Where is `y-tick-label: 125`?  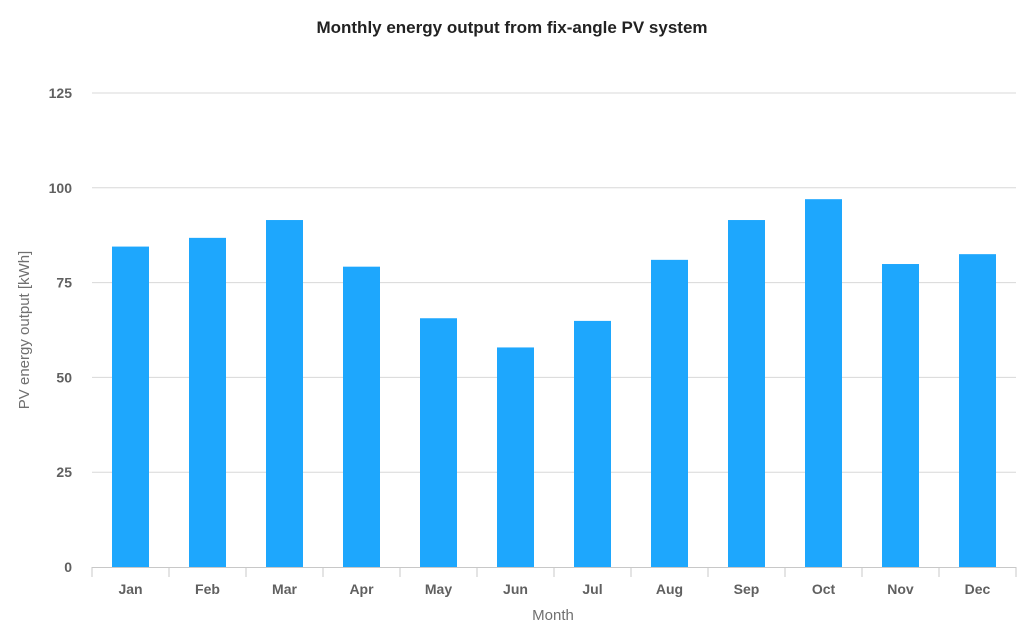
y-tick-label: 125 is located at coordinates (61, 93).